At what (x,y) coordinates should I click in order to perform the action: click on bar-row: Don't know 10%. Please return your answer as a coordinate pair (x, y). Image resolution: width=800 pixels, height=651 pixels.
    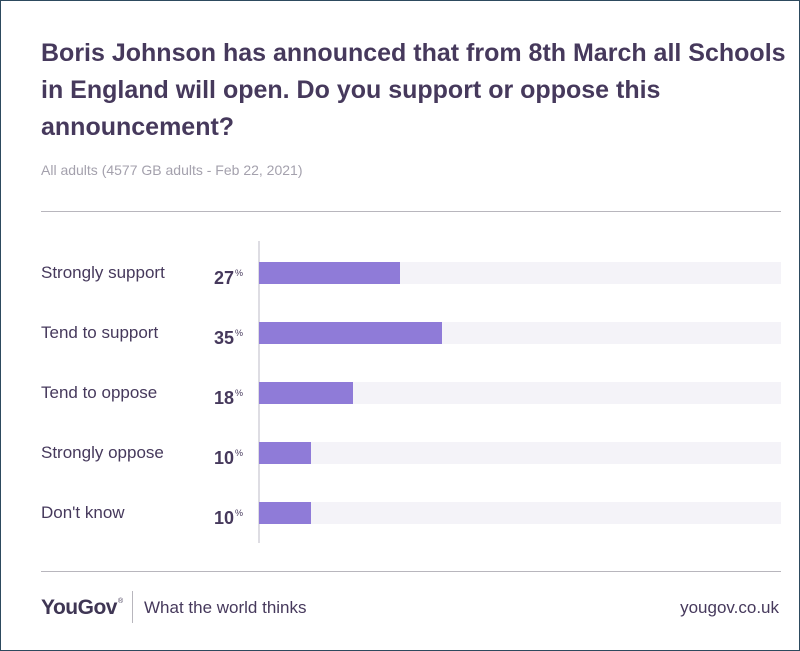
    Looking at the image, I should click on (400, 514).